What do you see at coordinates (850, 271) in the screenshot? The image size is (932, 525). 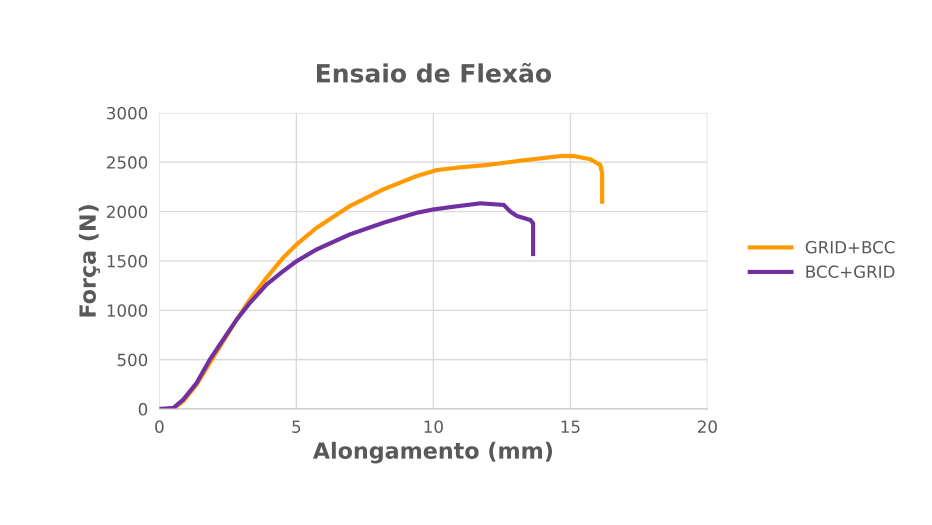 I see `legend-label: BCC+GRID` at bounding box center [850, 271].